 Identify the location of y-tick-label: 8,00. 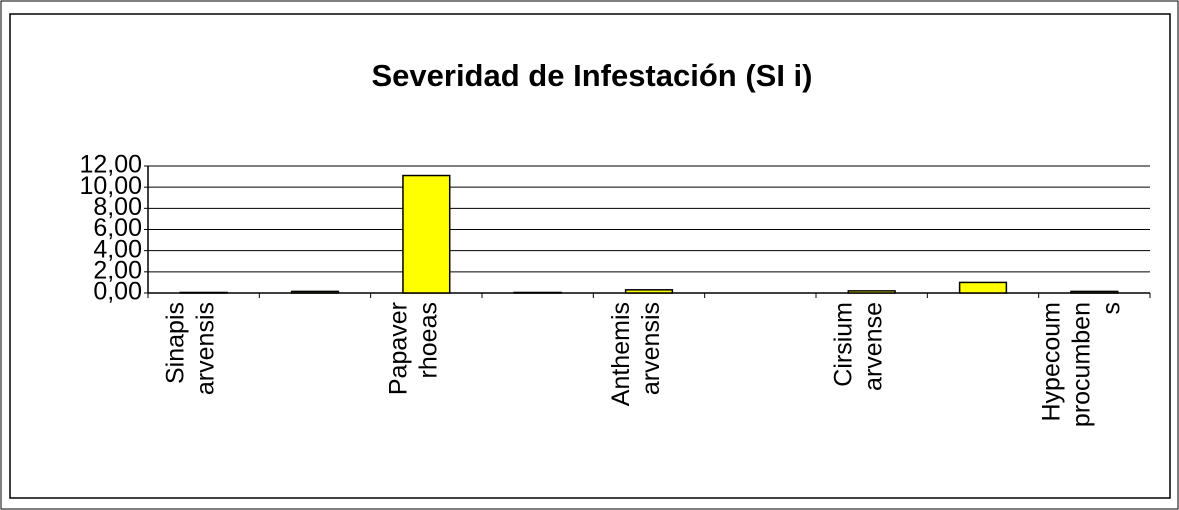
(117, 207).